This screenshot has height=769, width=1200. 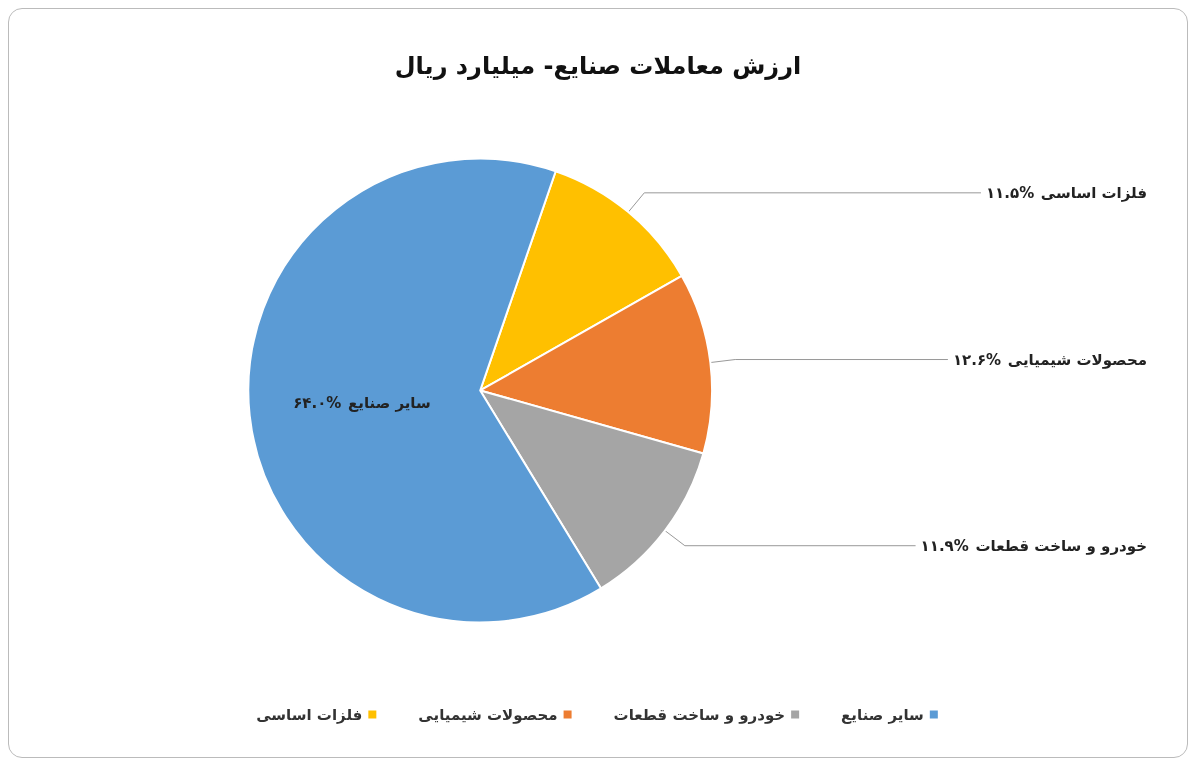 I want to click on slice-label: محصولات شیمیایی, so click(x=1077, y=359).